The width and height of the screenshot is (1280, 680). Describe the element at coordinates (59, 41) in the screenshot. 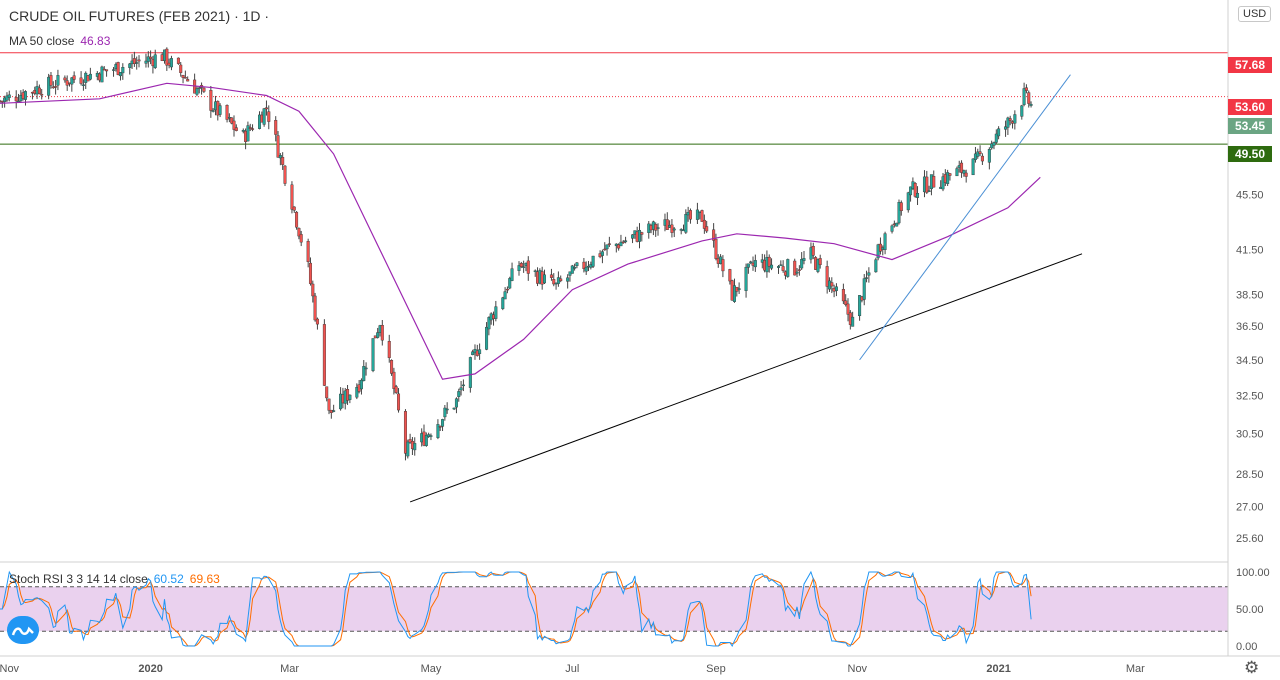

I see `ma-legend: MA 50 close 46.83` at that location.